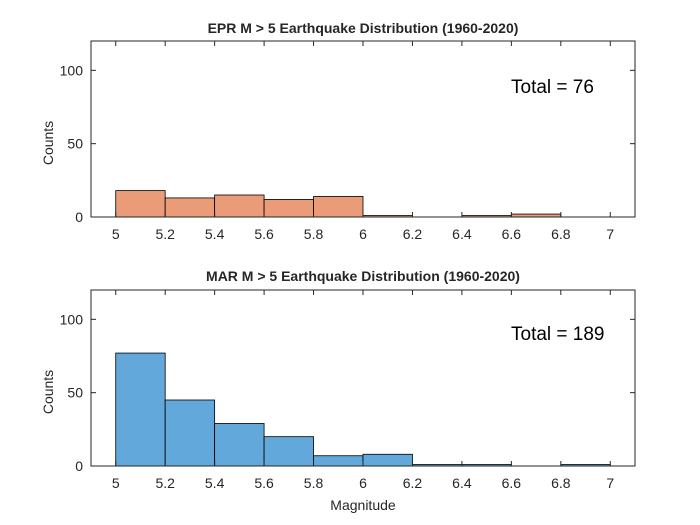 This screenshot has height=525, width=700. I want to click on mar-x-tick-label: 6.6, so click(512, 483).